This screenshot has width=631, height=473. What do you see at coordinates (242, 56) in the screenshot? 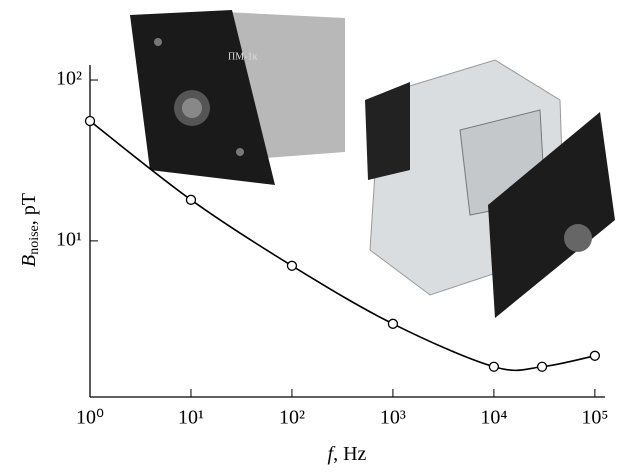
I see `device-label: ПМ-1к` at bounding box center [242, 56].